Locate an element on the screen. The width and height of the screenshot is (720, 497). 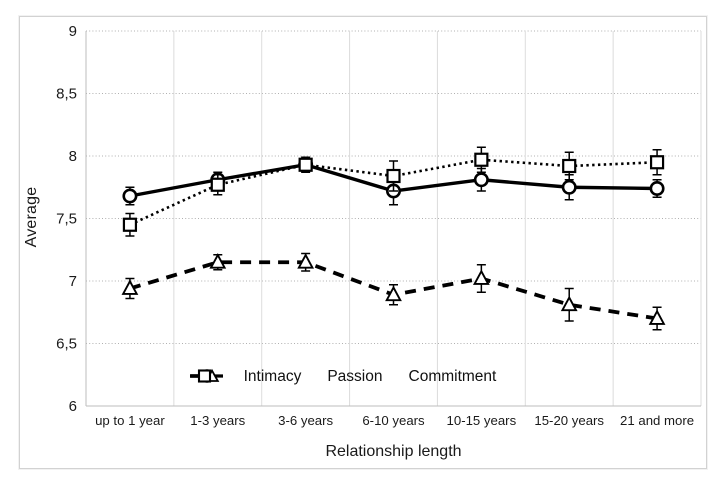
legend-item-passion: Passion is located at coordinates (286, 377).